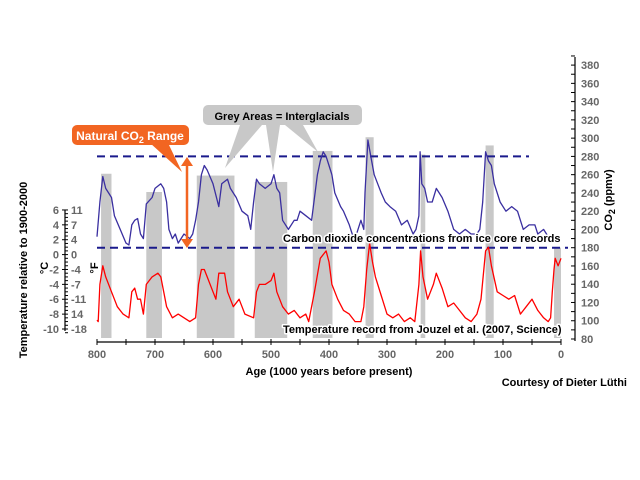  Describe the element at coordinates (78, 300) in the screenshot. I see `fahrenheit-tick-label: -11` at that location.